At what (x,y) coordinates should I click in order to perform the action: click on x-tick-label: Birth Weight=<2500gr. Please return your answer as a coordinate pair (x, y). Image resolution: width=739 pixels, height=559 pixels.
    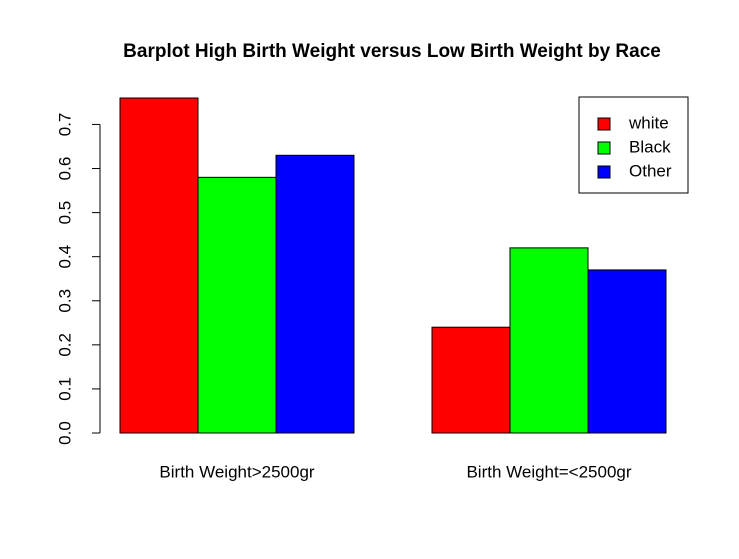
    Looking at the image, I should click on (548, 471).